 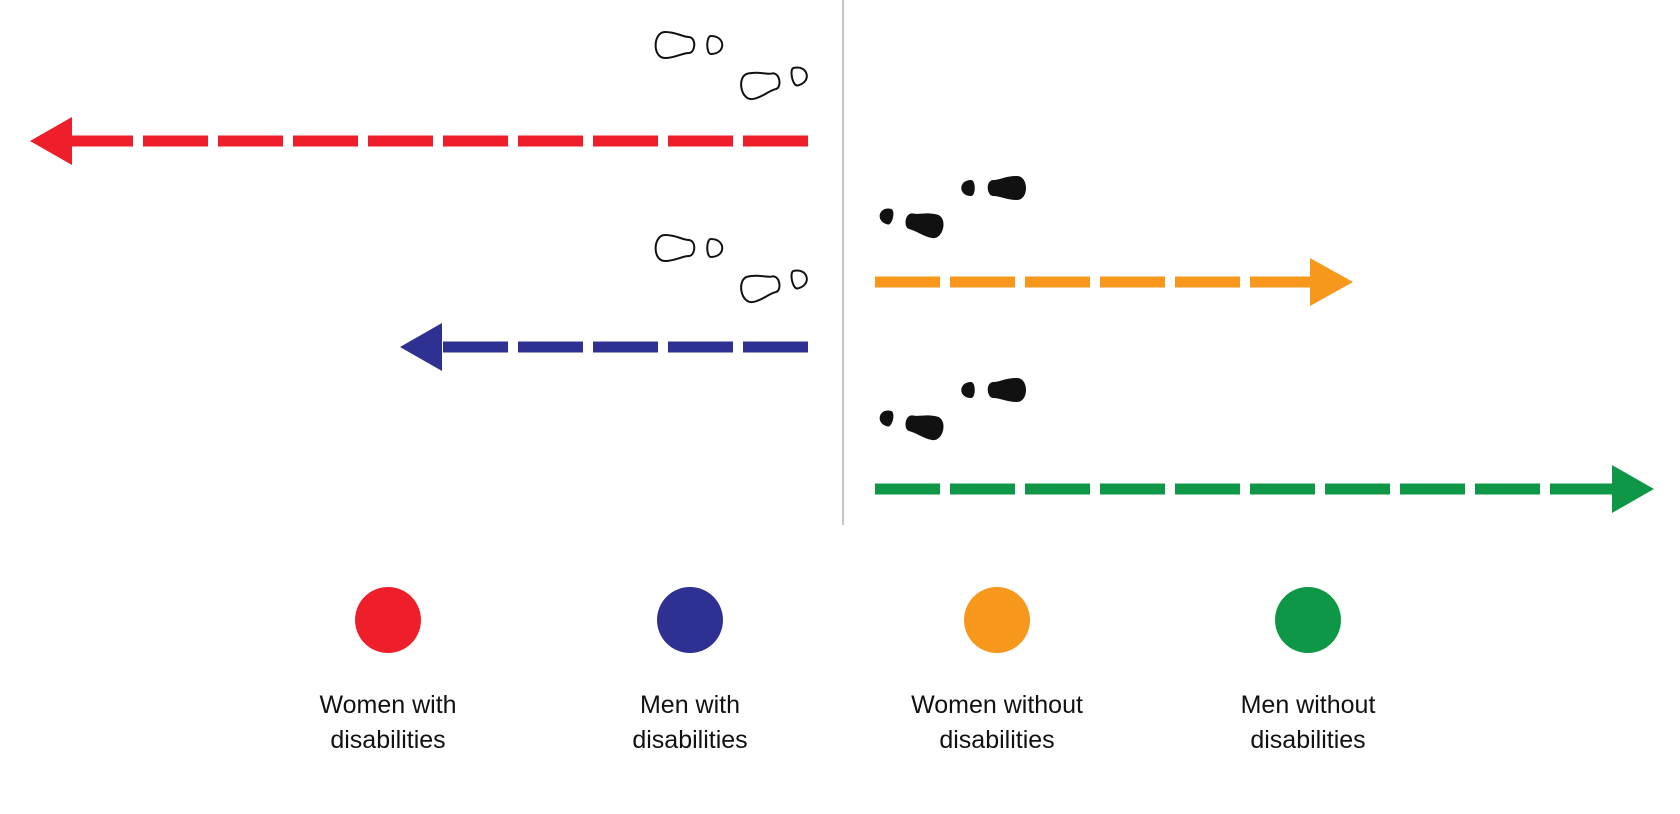 I want to click on arrow-women-without-disabilities, so click(x=1114, y=282).